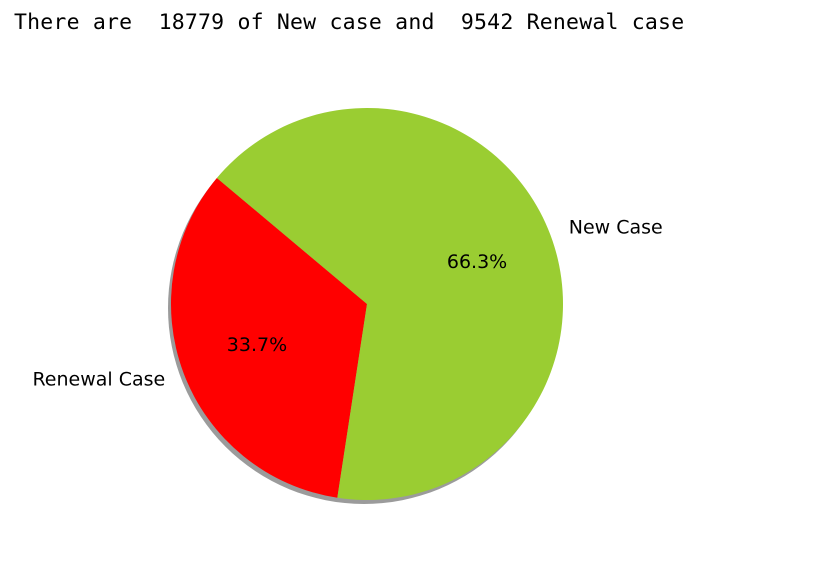  What do you see at coordinates (98, 380) in the screenshot?
I see `pie-category-label: Renewal Case` at bounding box center [98, 380].